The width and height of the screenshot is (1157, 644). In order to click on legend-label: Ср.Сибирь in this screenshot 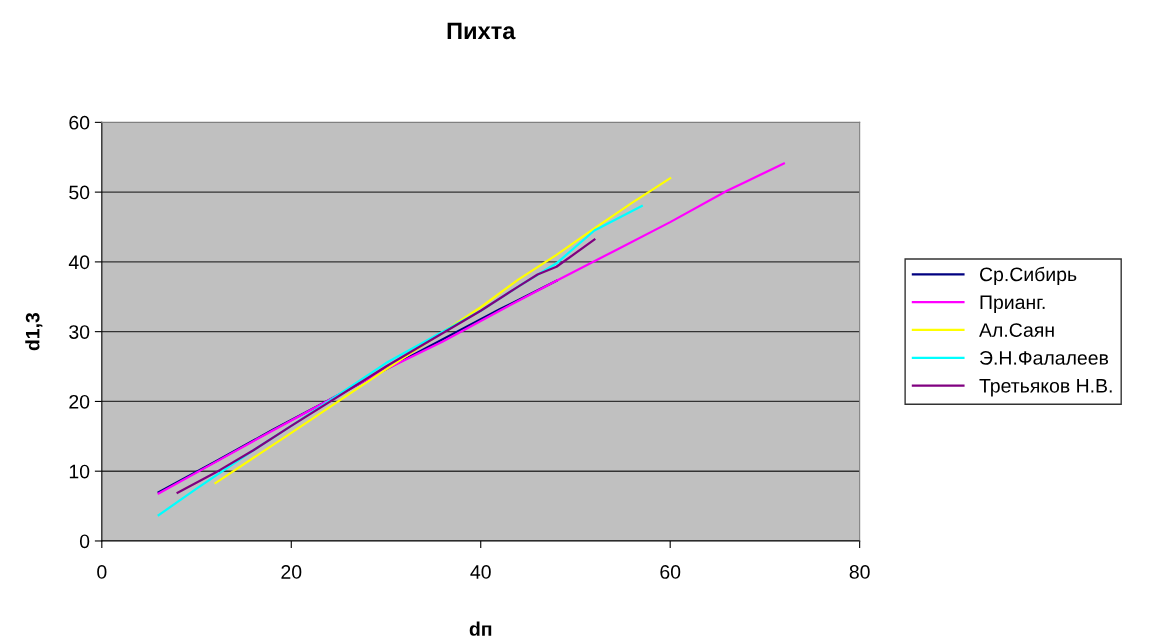, I will do `click(1028, 276)`.